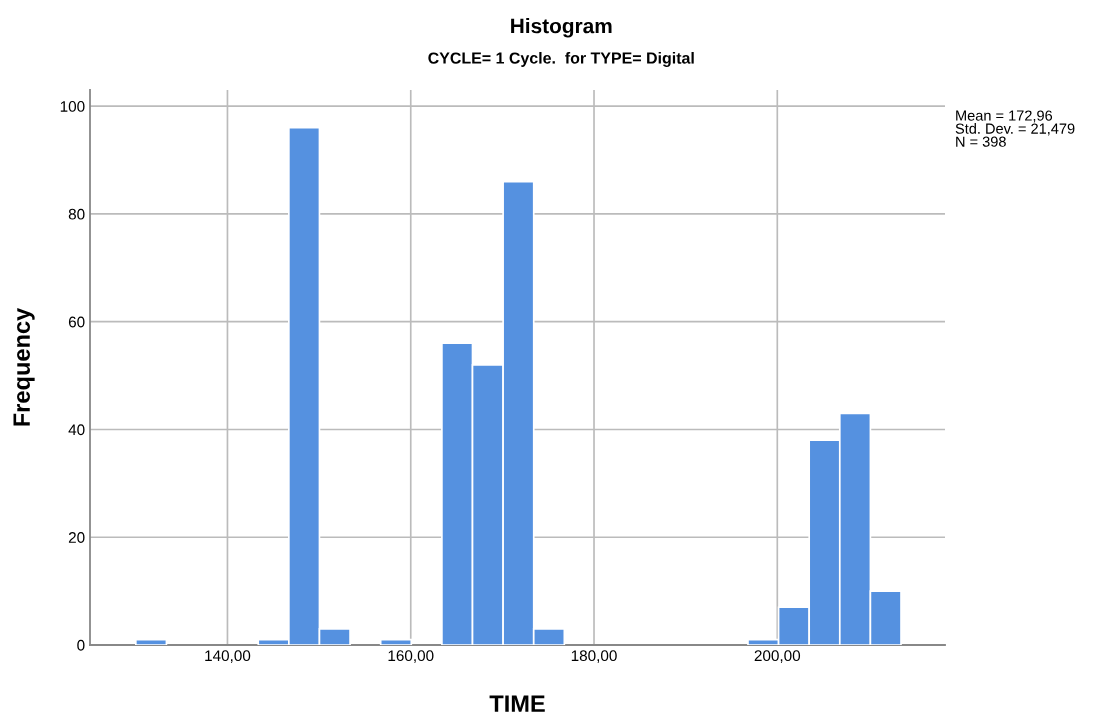 The width and height of the screenshot is (1094, 717). What do you see at coordinates (24, 366) in the screenshot?
I see `y-axis-title: Frequency` at bounding box center [24, 366].